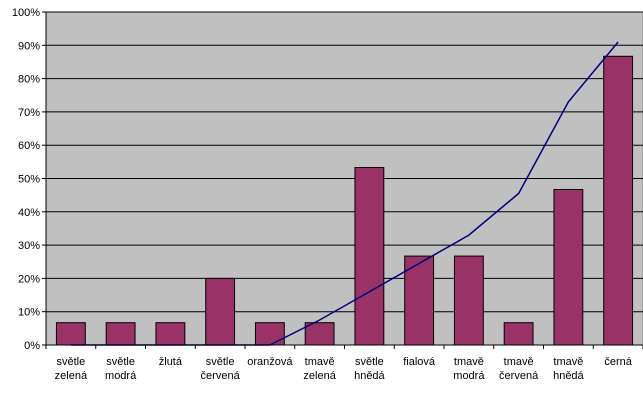 Image resolution: width=643 pixels, height=394 pixels. I want to click on x-tick-label: světle zelená, so click(71, 369).